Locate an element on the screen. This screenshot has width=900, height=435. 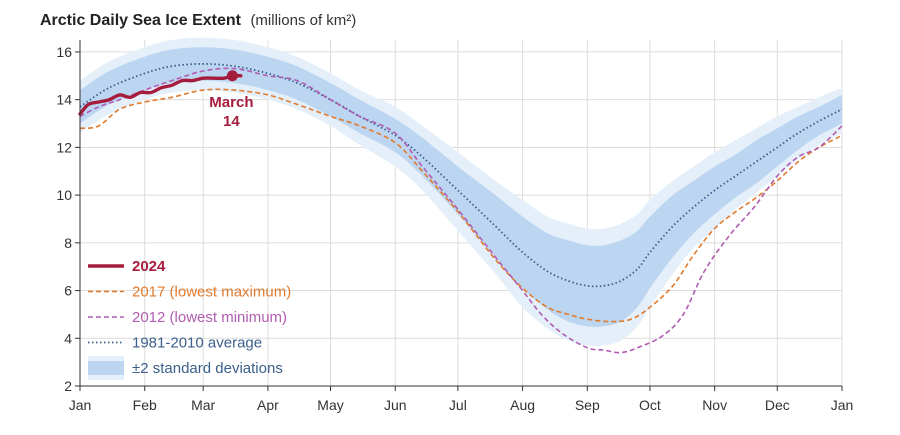
x-tick-label-3: Apr is located at coordinates (268, 405).